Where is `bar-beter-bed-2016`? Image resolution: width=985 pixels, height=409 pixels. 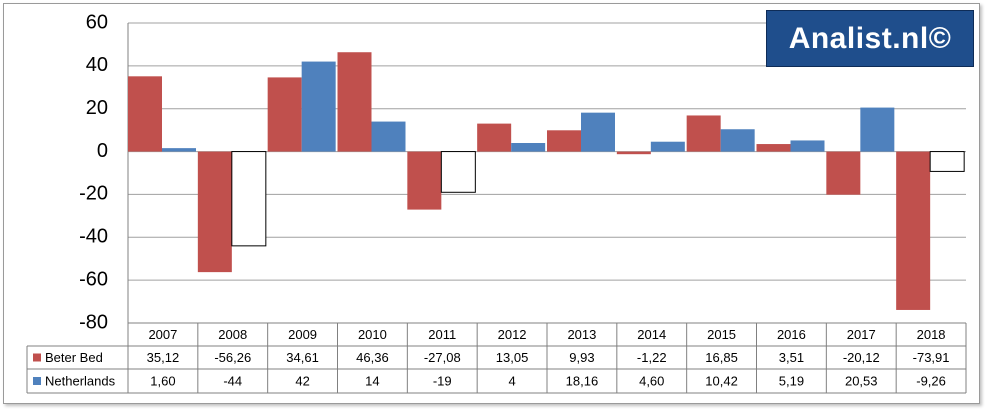
bar-beter-bed-2016 is located at coordinates (773, 148).